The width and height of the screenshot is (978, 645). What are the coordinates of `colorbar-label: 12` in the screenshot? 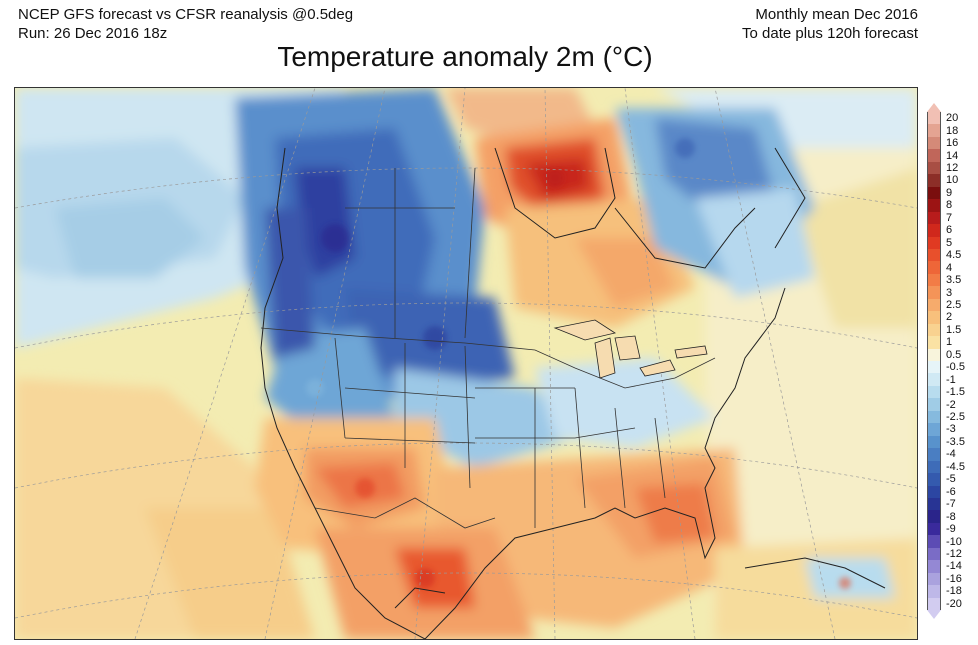 It's located at (952, 168).